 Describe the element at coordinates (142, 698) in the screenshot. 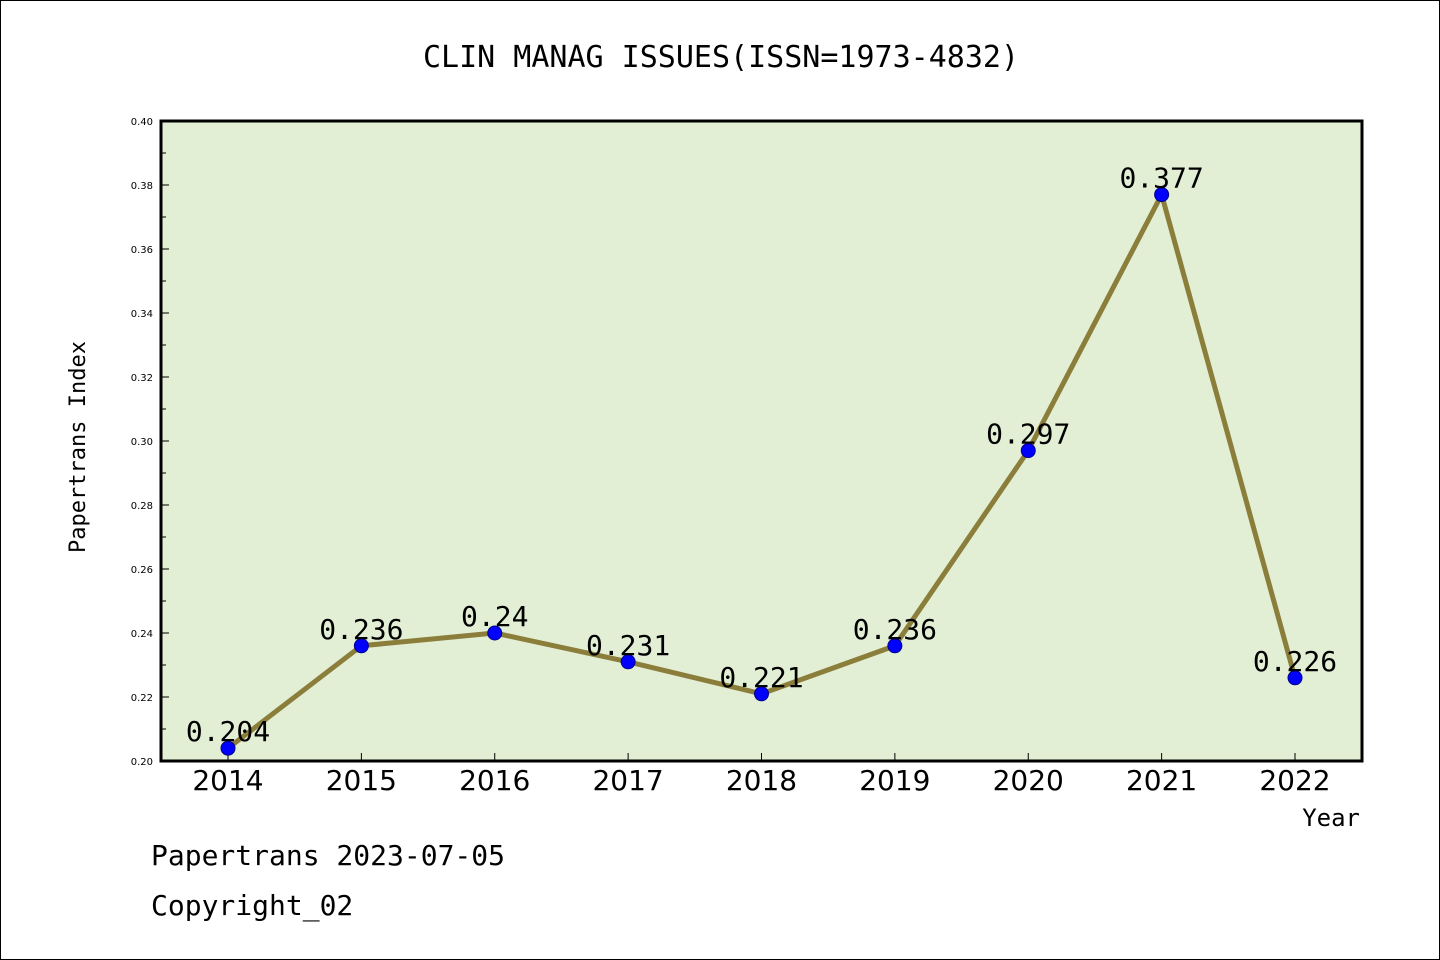

I see `y-tick-label: 0.22` at that location.